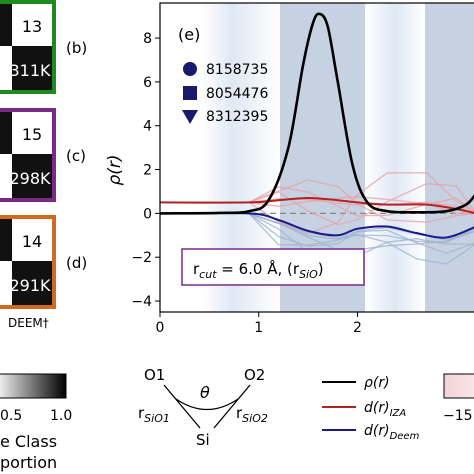 Image resolution: width=474 pixels, height=474 pixels. I want to click on tile-top-value: 15, so click(32, 134).